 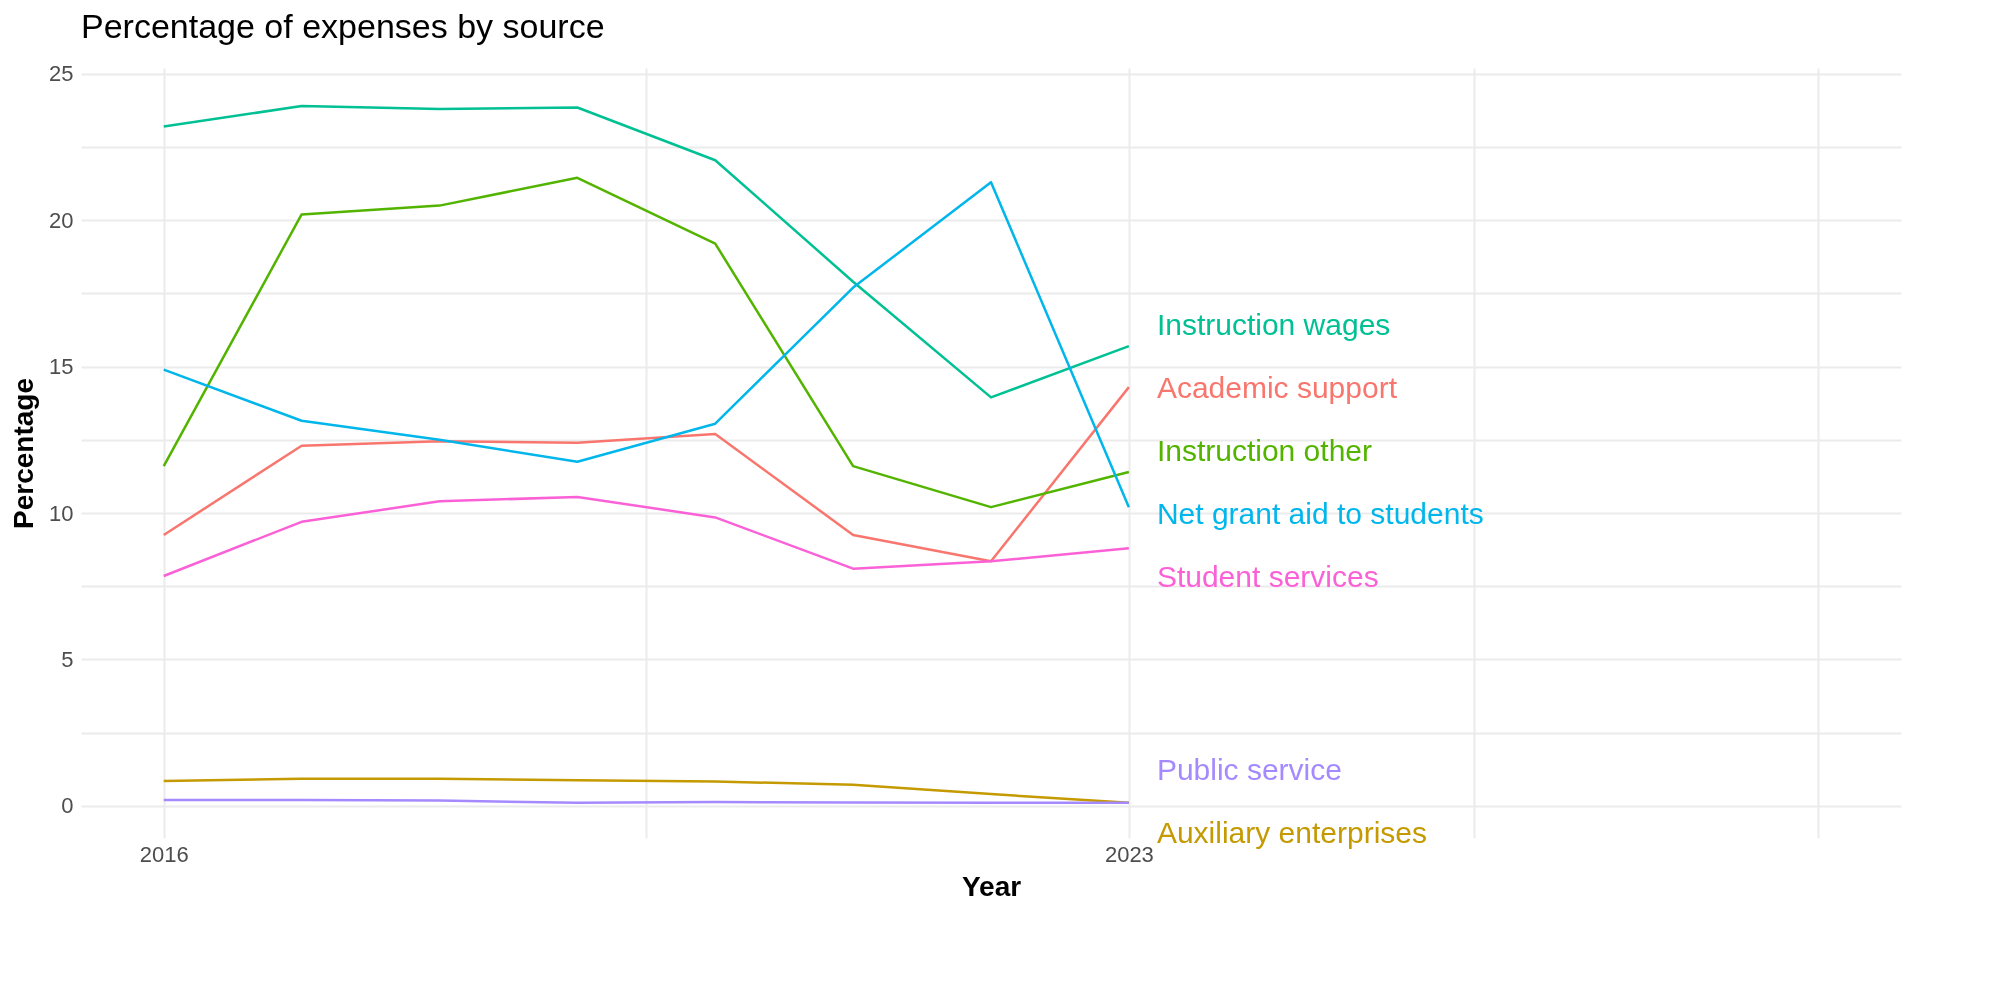 What do you see at coordinates (61, 513) in the screenshot?
I see `y-tick-label: 10` at bounding box center [61, 513].